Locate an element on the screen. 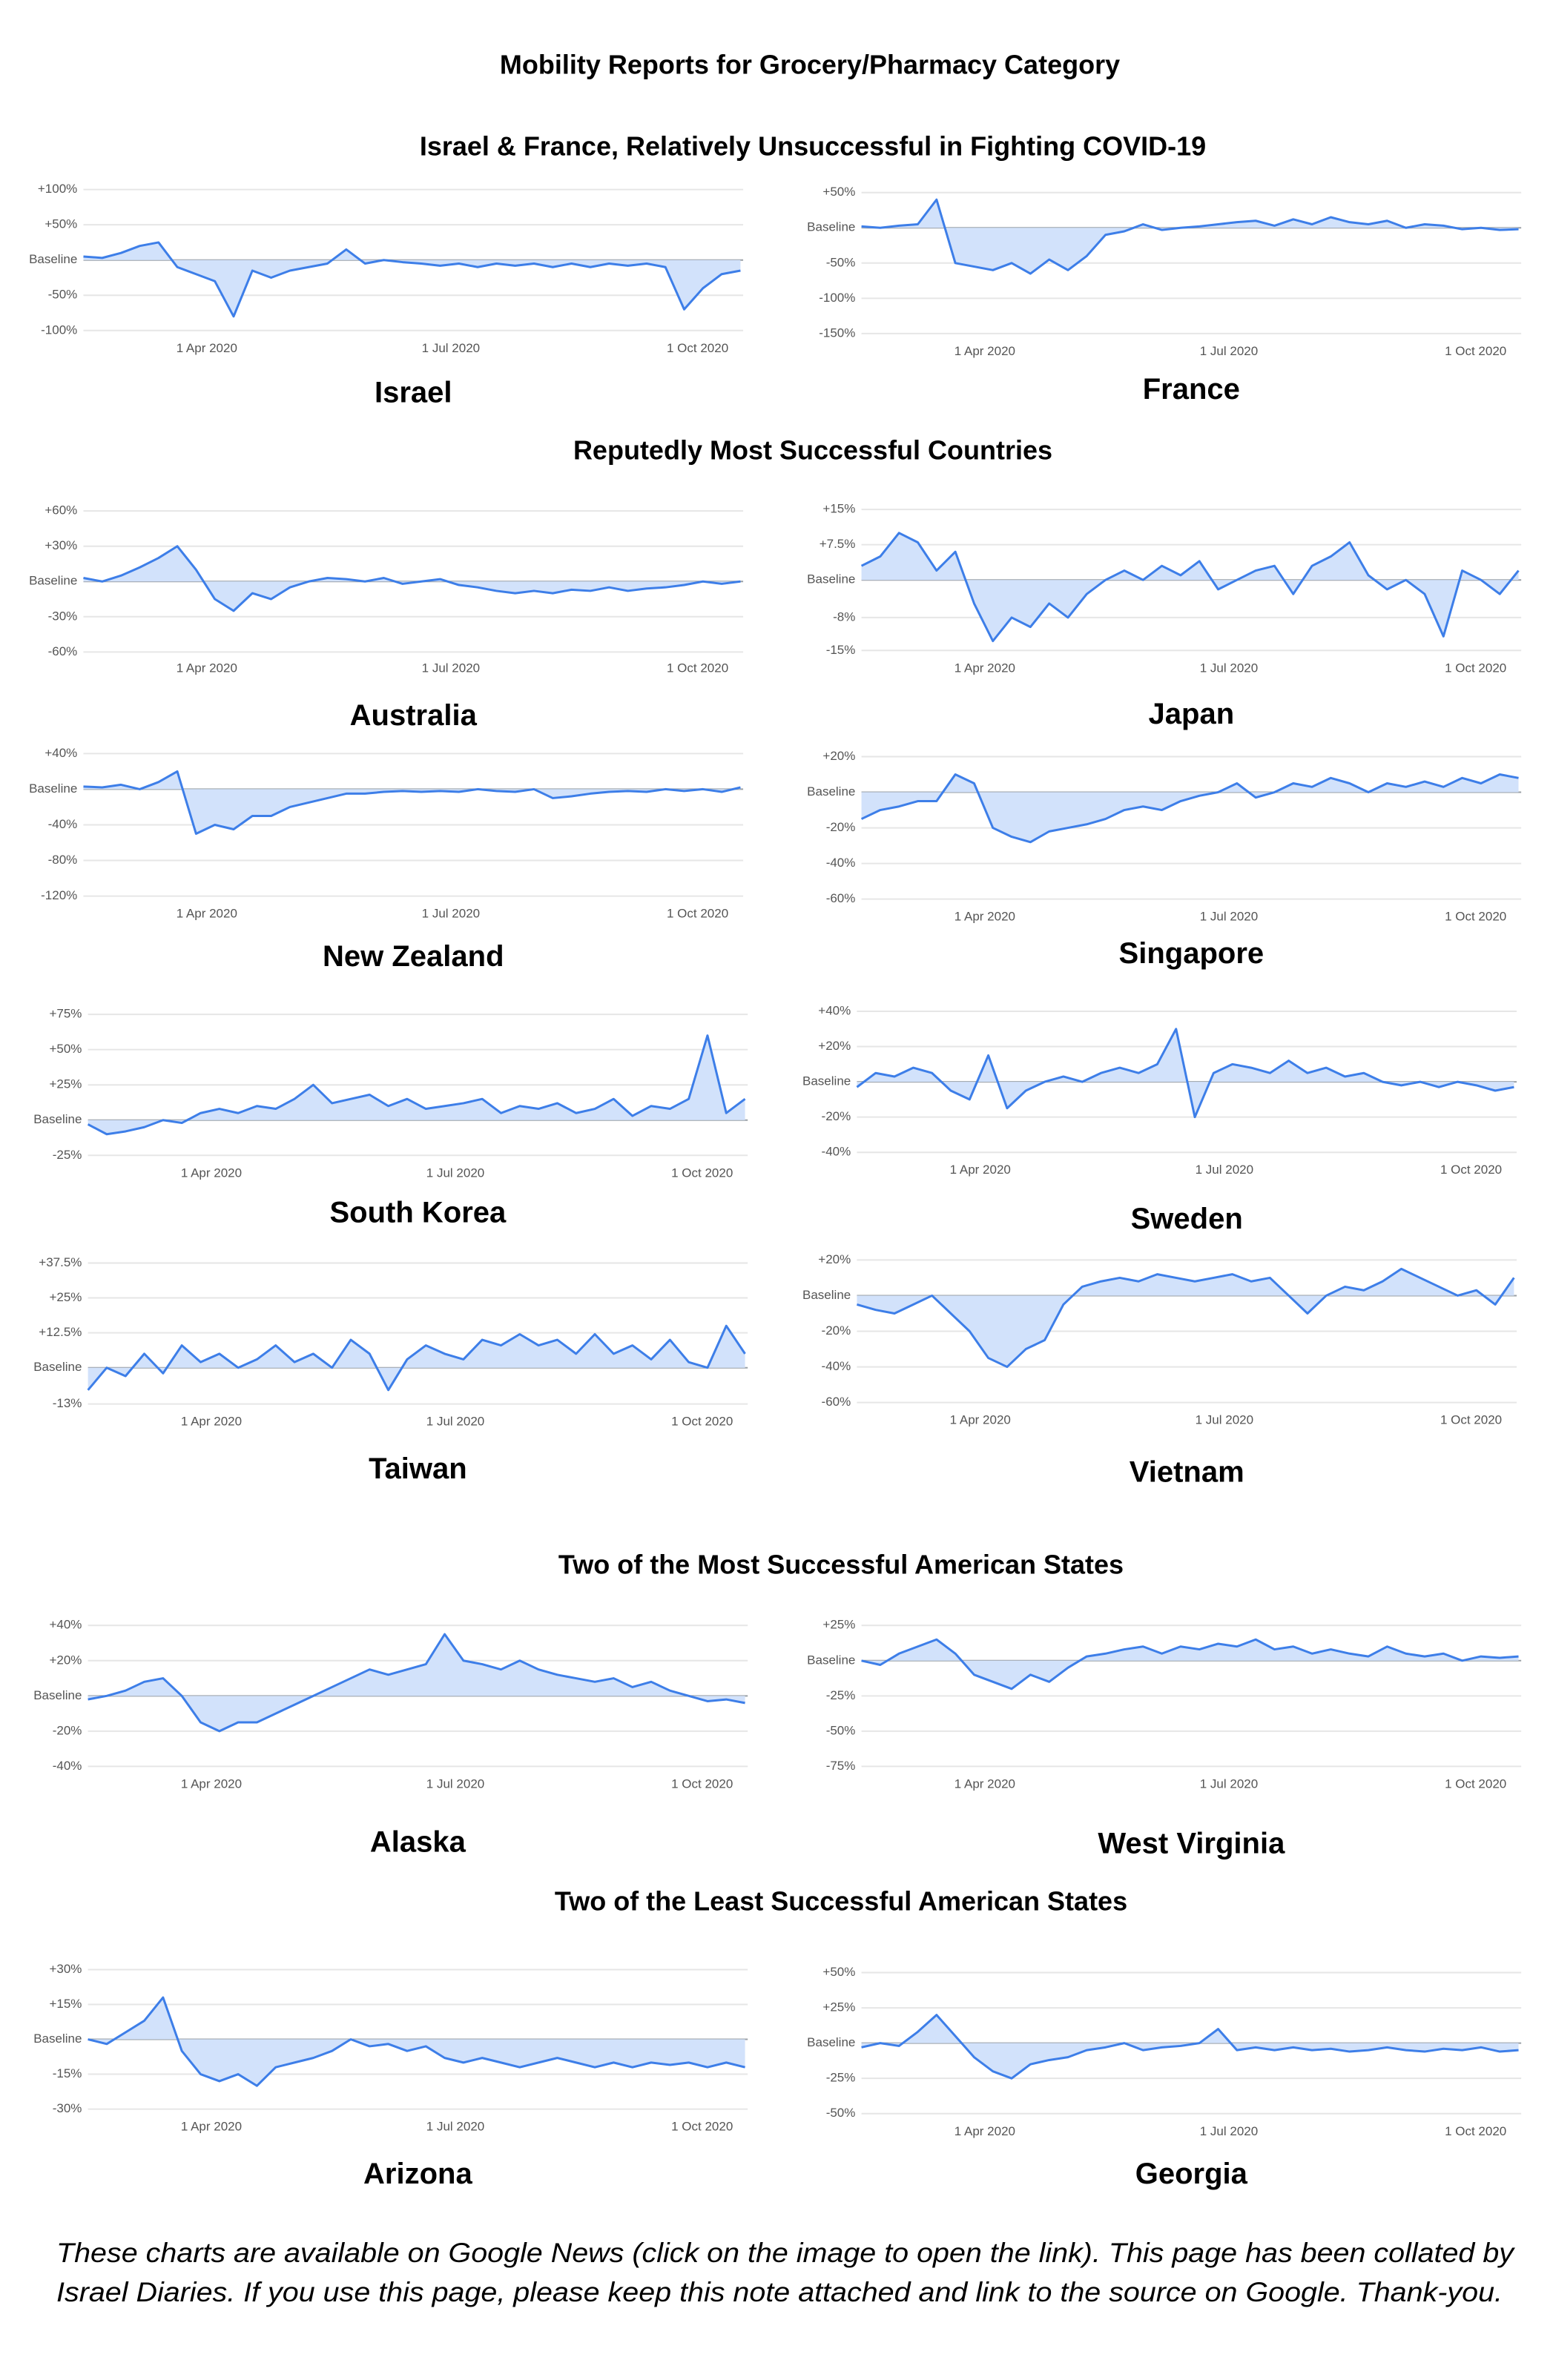 This screenshot has width=1553, height=2380. y-tick-label: -120% is located at coordinates (59, 895).